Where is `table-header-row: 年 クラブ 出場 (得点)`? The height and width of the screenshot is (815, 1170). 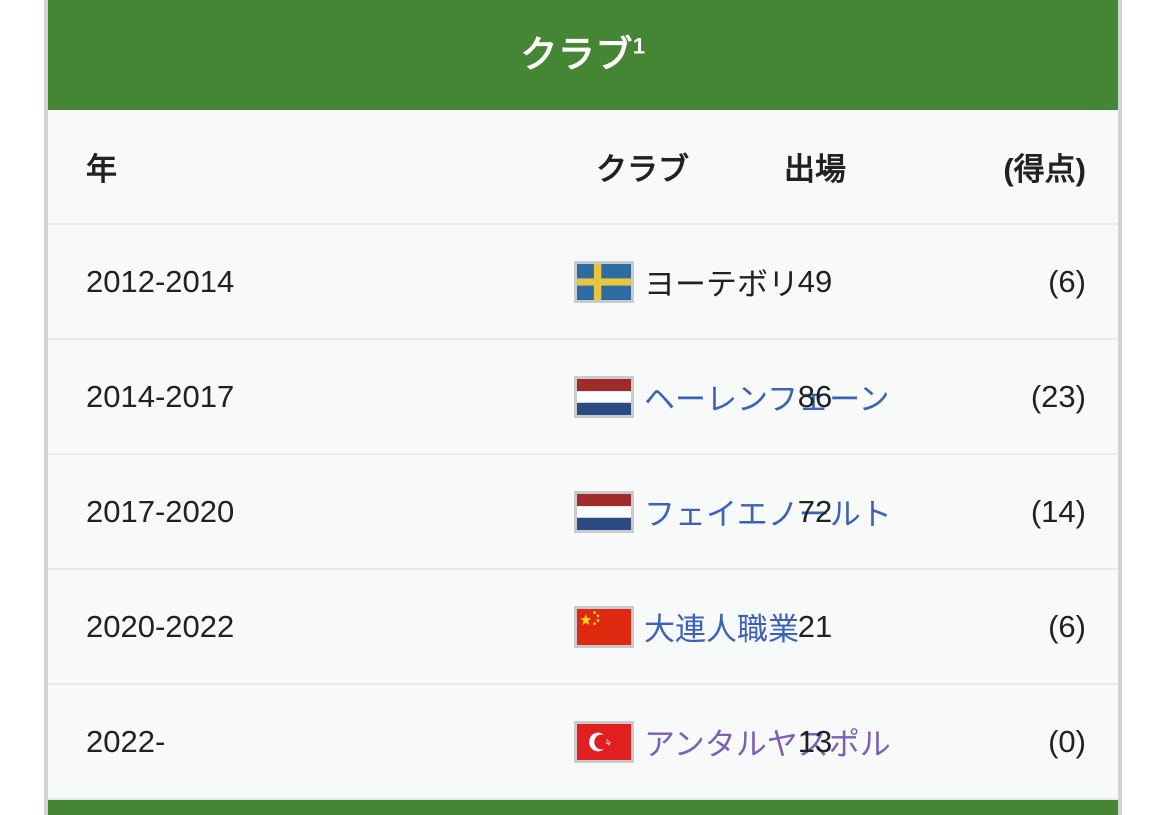 table-header-row: 年 クラブ 出場 (得点) is located at coordinates (583, 167).